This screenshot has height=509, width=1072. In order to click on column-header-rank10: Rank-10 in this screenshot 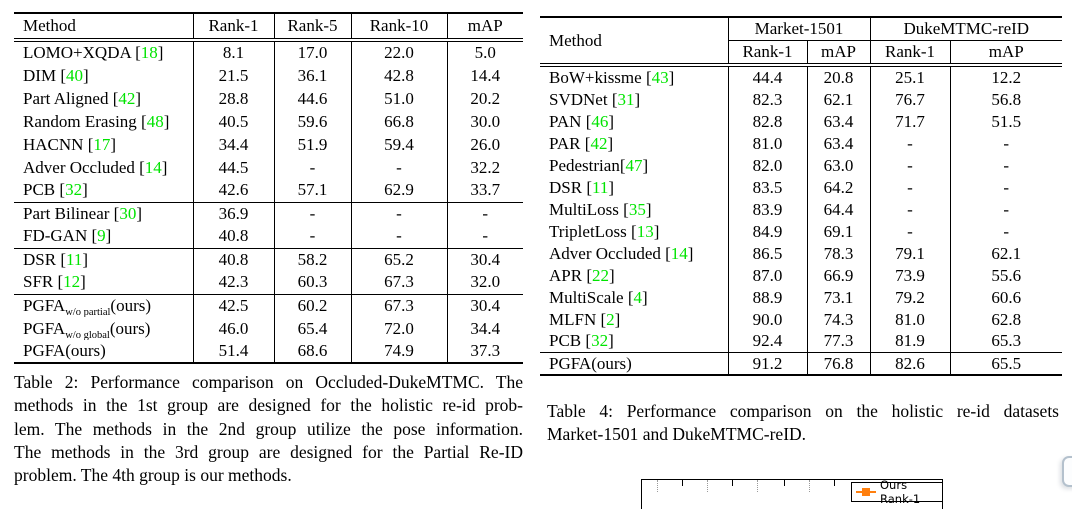, I will do `click(399, 27)`.